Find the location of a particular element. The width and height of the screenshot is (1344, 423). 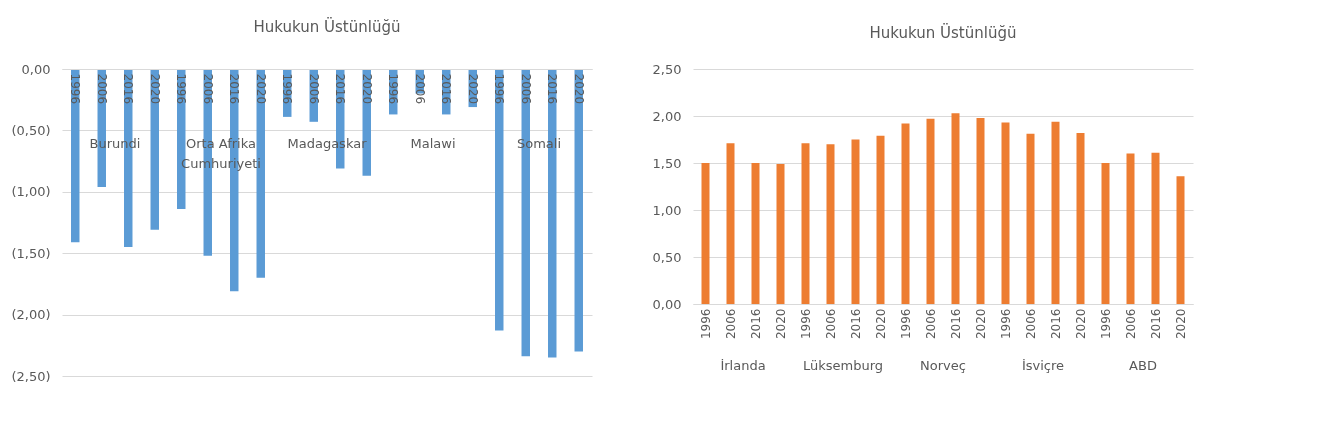

y-tick-label: (2,50) is located at coordinates (31, 376).